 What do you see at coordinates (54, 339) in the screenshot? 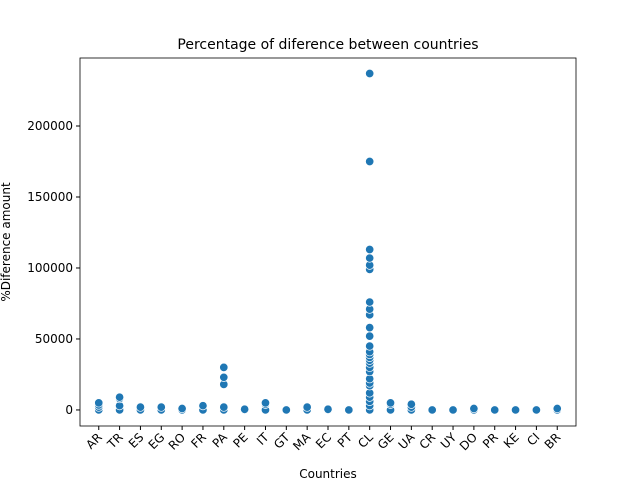
I see `y-tick-label: 50000` at bounding box center [54, 339].